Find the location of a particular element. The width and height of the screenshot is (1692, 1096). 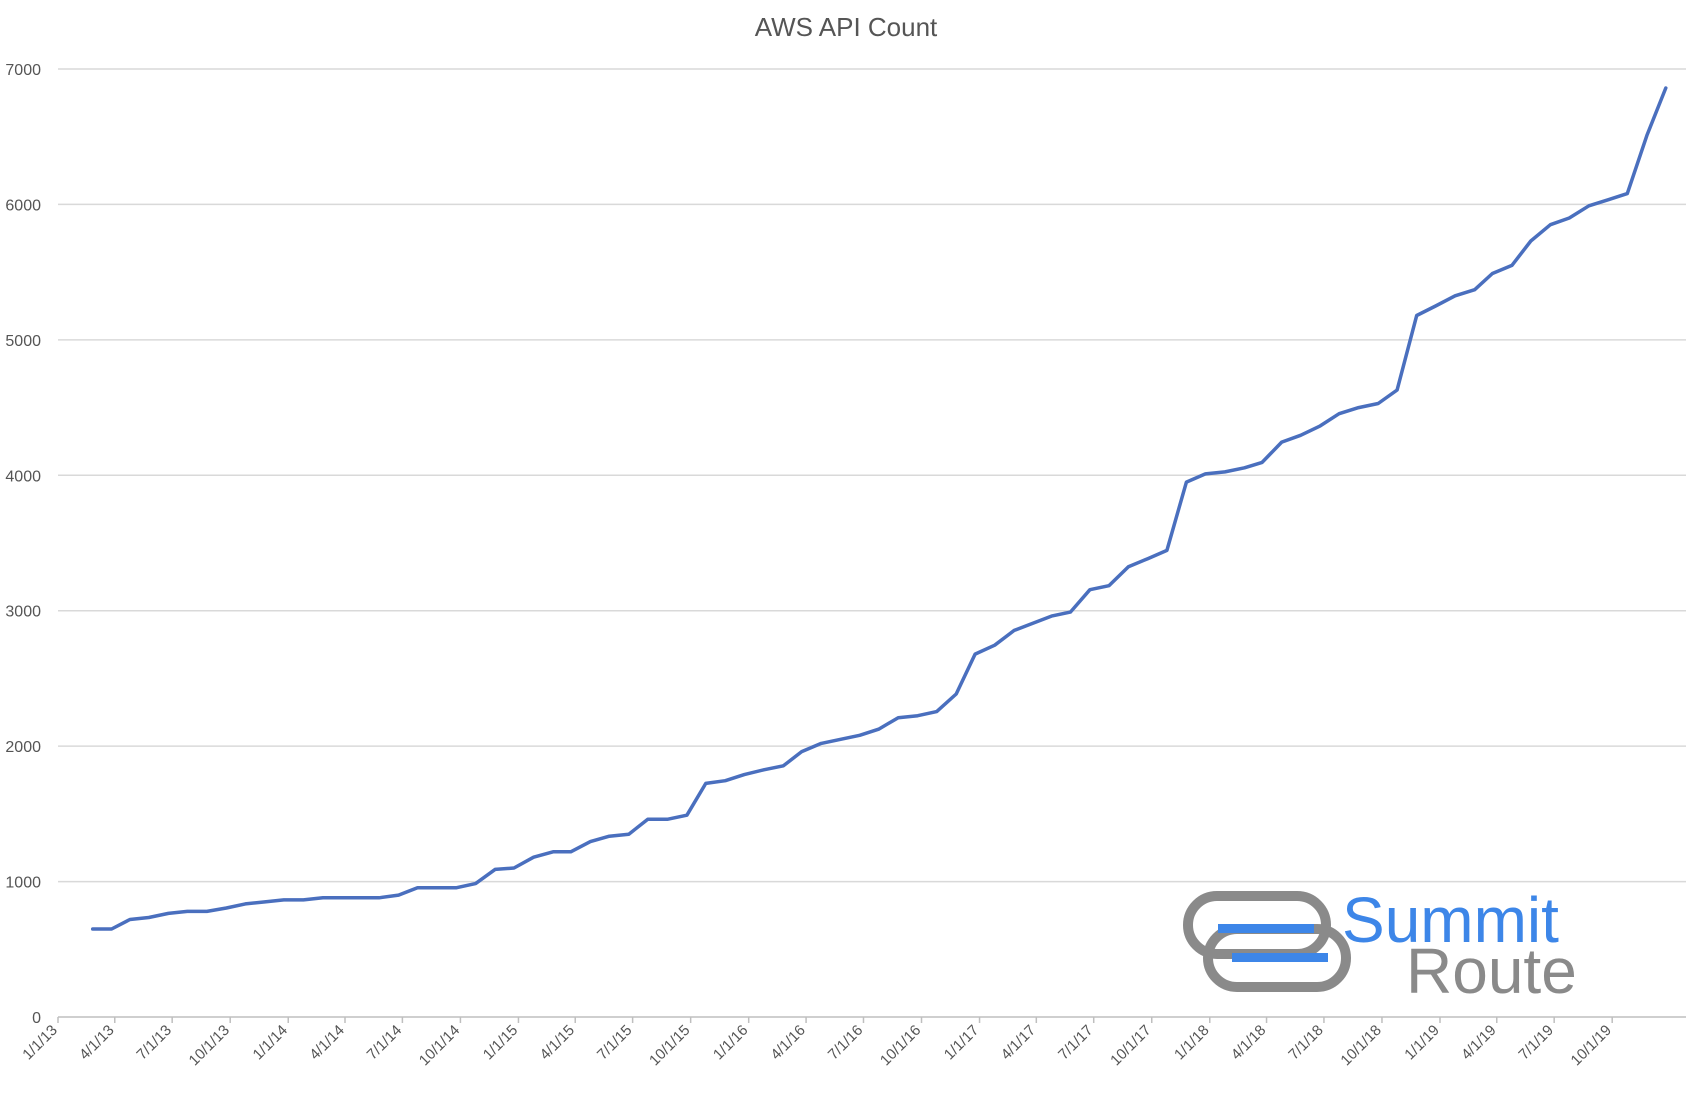

x-tick-label: 1/1/19 is located at coordinates (1422, 1043).